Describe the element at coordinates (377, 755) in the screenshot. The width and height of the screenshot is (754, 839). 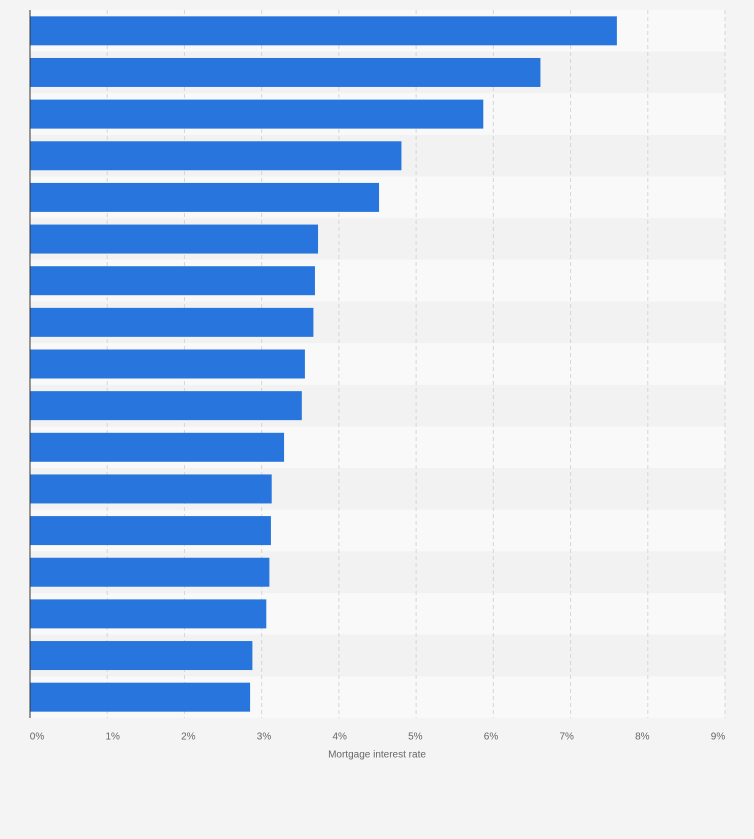
I see `x-axis-label: Mortgage interest rate` at that location.